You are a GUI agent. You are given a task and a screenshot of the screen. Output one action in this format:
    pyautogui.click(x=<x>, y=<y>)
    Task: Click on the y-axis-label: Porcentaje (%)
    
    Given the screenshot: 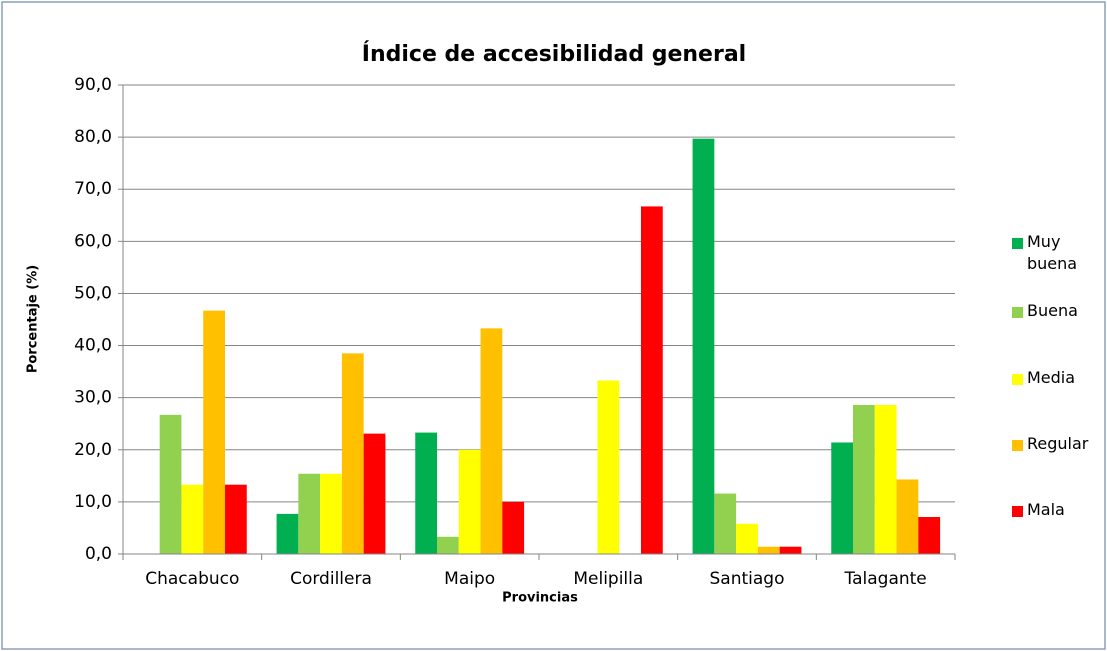 What is the action you would take?
    pyautogui.click(x=33, y=319)
    